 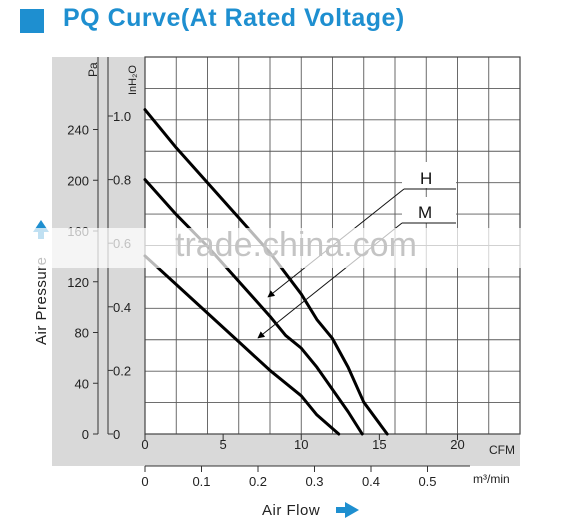 I want to click on pa-tick-label: 240, so click(x=78, y=130).